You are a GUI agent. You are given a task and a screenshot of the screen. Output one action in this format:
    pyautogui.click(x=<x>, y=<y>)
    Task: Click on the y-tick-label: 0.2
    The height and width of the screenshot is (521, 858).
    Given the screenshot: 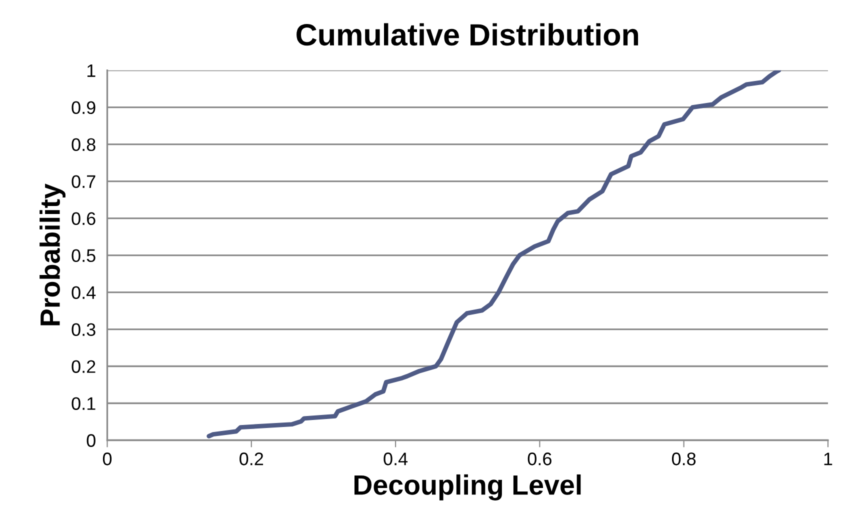 What is the action you would take?
    pyautogui.click(x=84, y=366)
    